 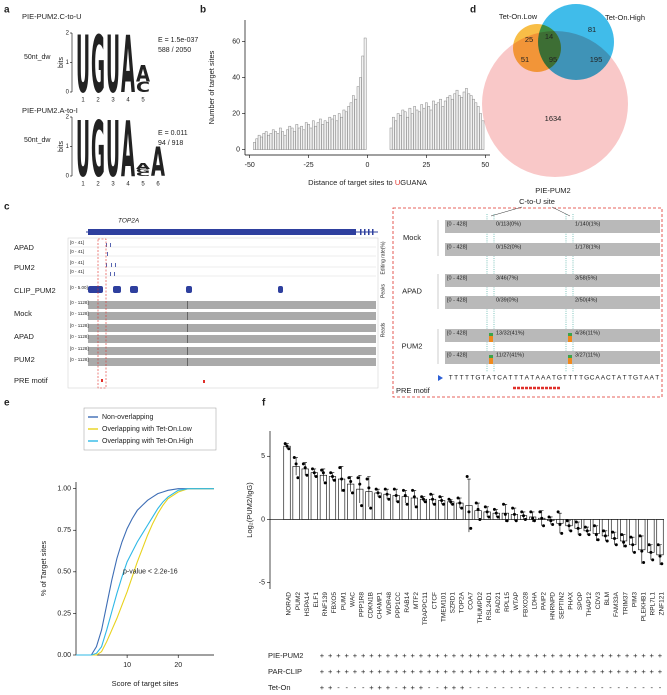 I want to click on x-tick-label: PUM1, so click(x=343, y=601).